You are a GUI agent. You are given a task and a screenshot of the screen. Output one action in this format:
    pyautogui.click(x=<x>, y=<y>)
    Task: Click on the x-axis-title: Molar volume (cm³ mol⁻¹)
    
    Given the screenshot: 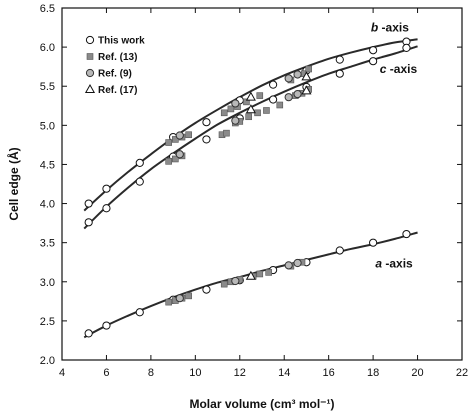 What is the action you would take?
    pyautogui.click(x=261, y=404)
    